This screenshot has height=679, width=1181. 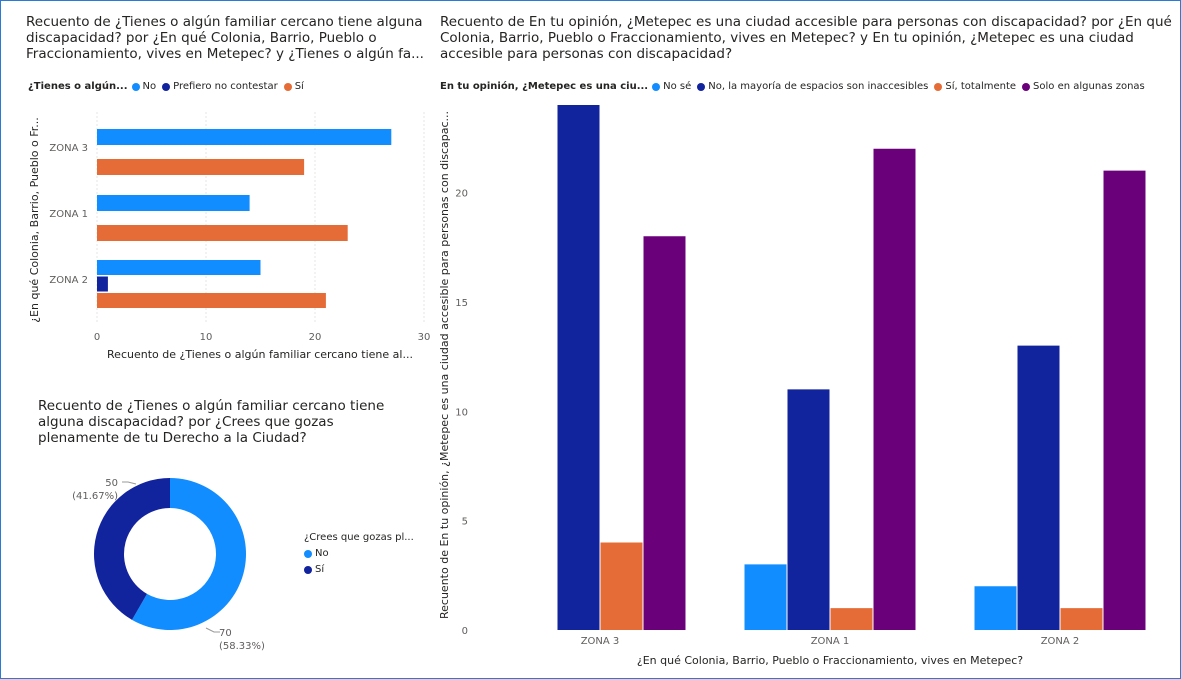 I want to click on chart3-category-label: ZONA 2, so click(x=1060, y=641).